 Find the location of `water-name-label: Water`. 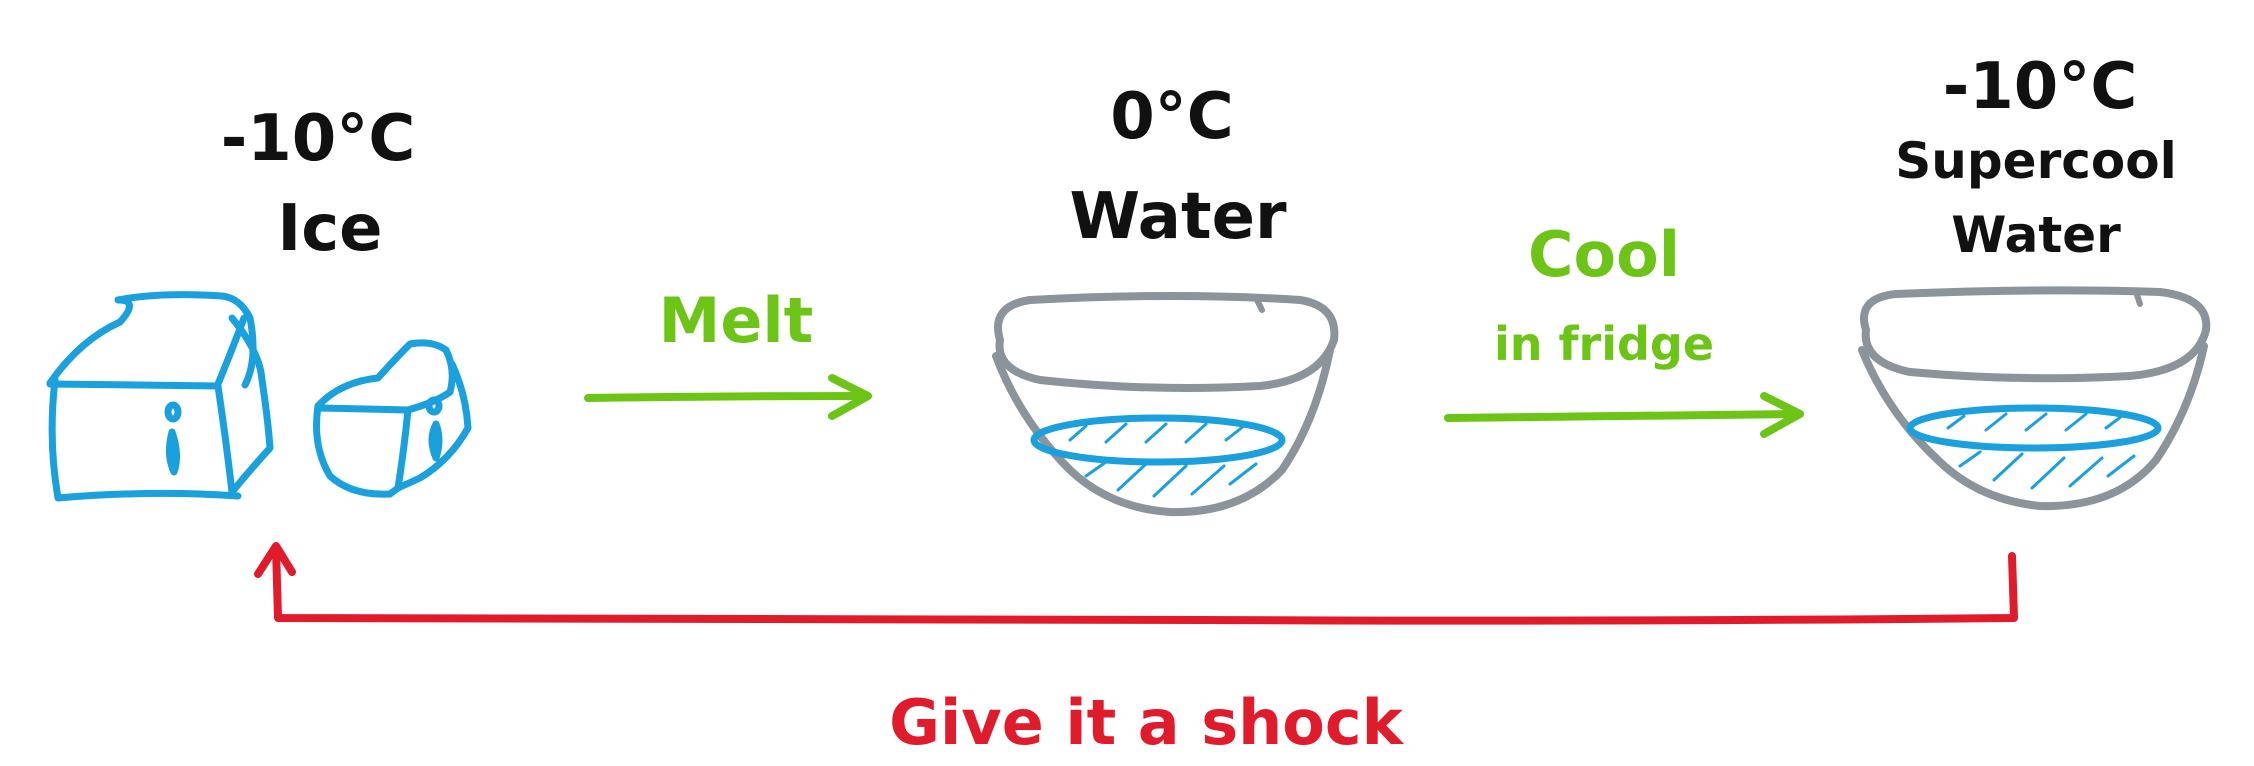

water-name-label: Water is located at coordinates (1178, 217).